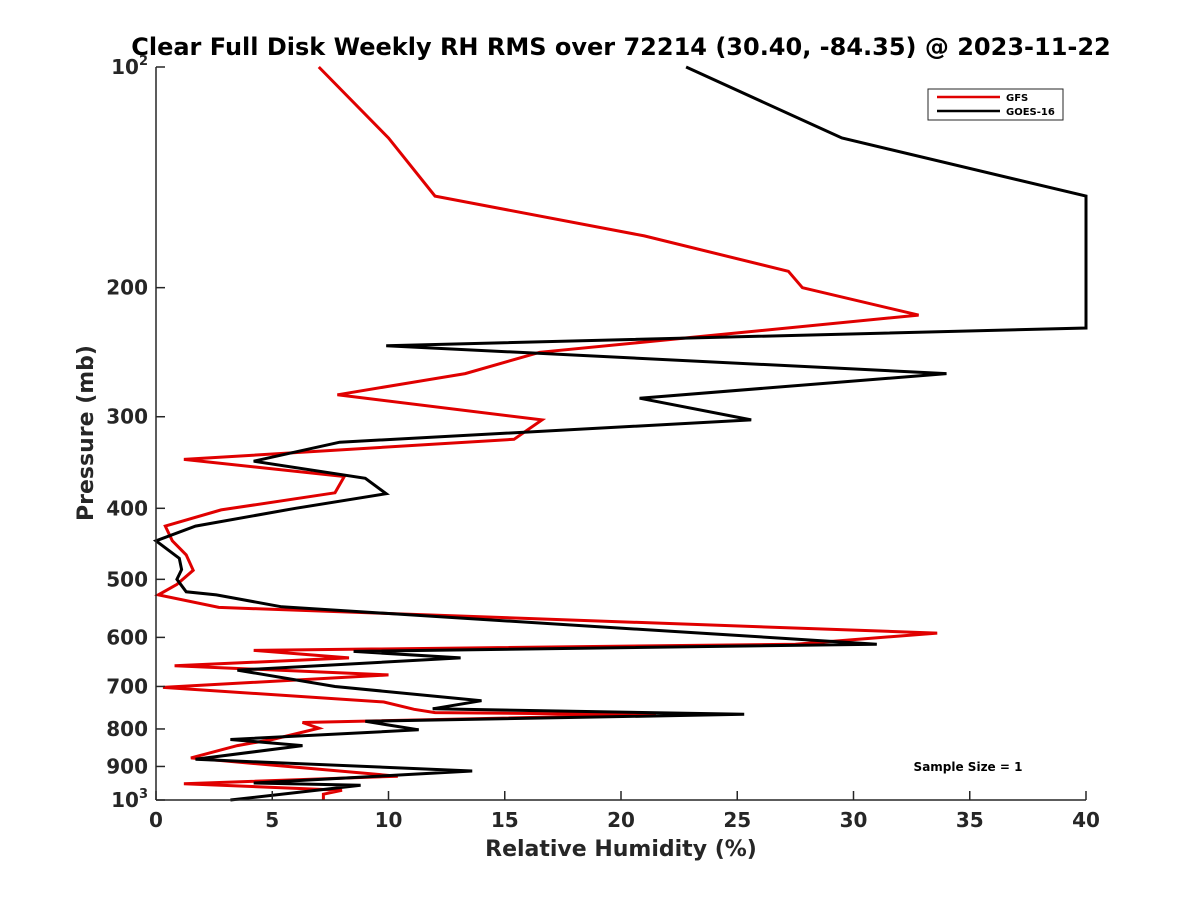 This screenshot has width=1200, height=900. I want to click on y-tick-label: 200, so click(127, 288).